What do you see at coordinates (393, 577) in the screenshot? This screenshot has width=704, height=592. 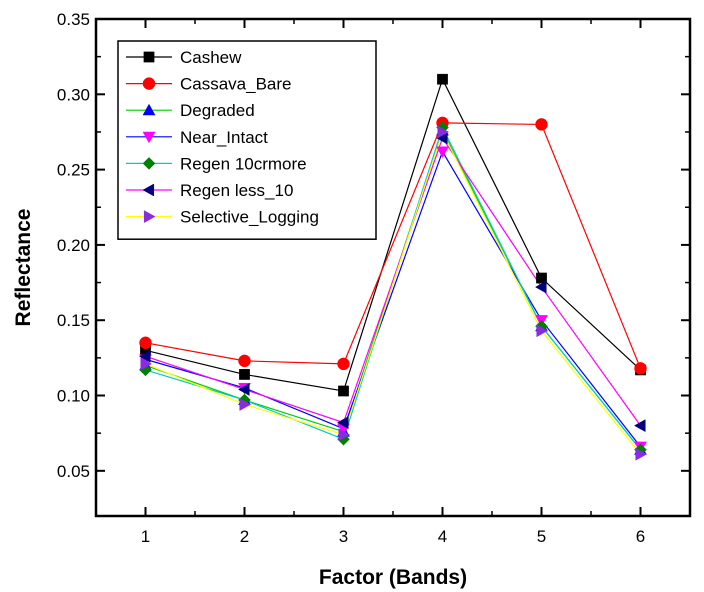 I see `x-axis-title: Factor (Bands)` at bounding box center [393, 577].